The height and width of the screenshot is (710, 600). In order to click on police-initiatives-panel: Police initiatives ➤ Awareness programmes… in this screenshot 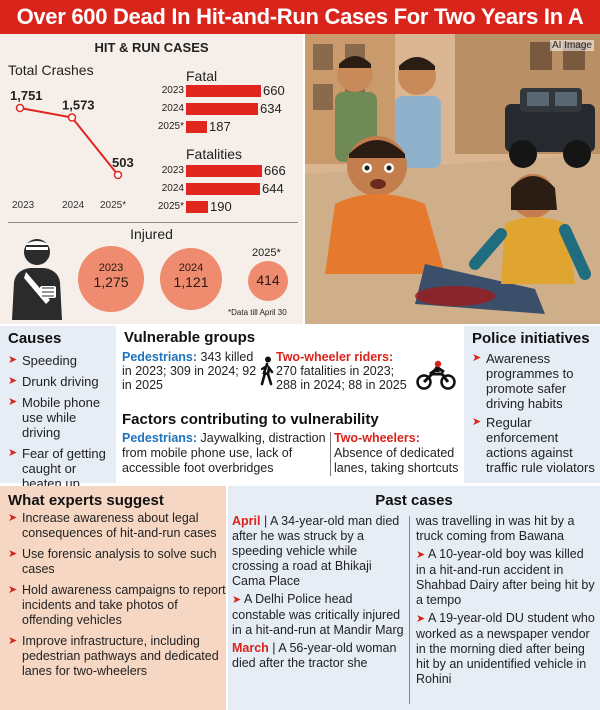, I will do `click(532, 404)`.